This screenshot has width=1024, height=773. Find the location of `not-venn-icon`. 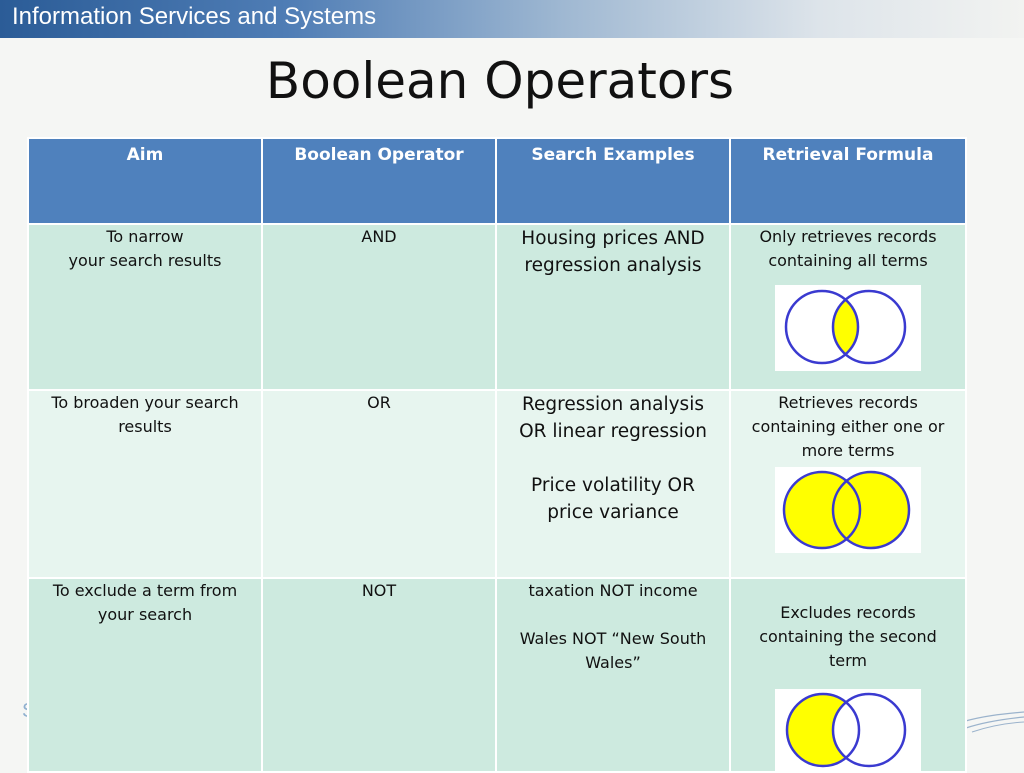

not-venn-icon is located at coordinates (848, 730).